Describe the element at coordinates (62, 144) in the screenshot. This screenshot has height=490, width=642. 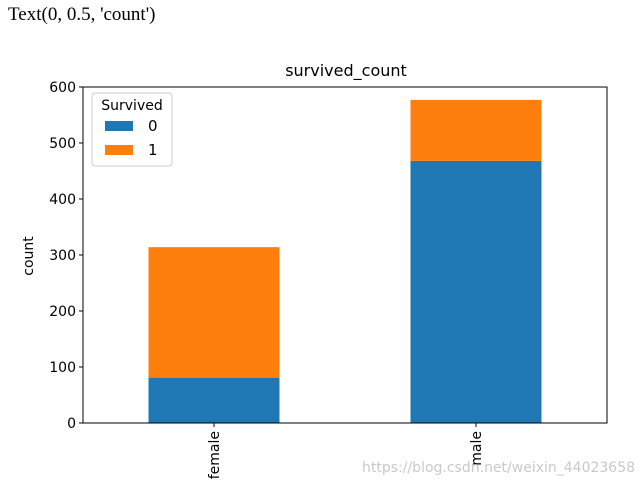
I see `y-tick-label: 500` at that location.